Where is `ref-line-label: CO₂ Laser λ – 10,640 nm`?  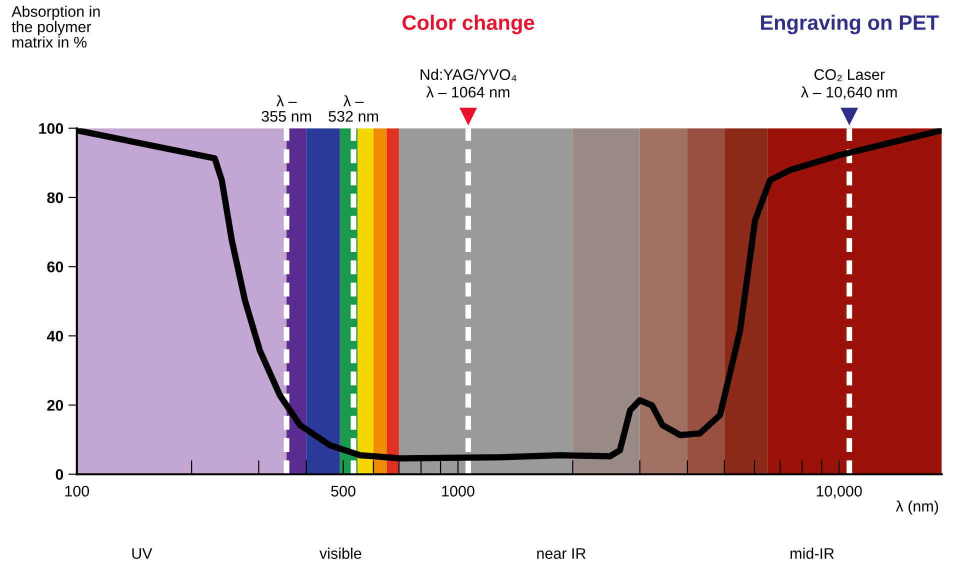
ref-line-label: CO₂ Laser λ – 10,640 nm is located at coordinates (849, 84).